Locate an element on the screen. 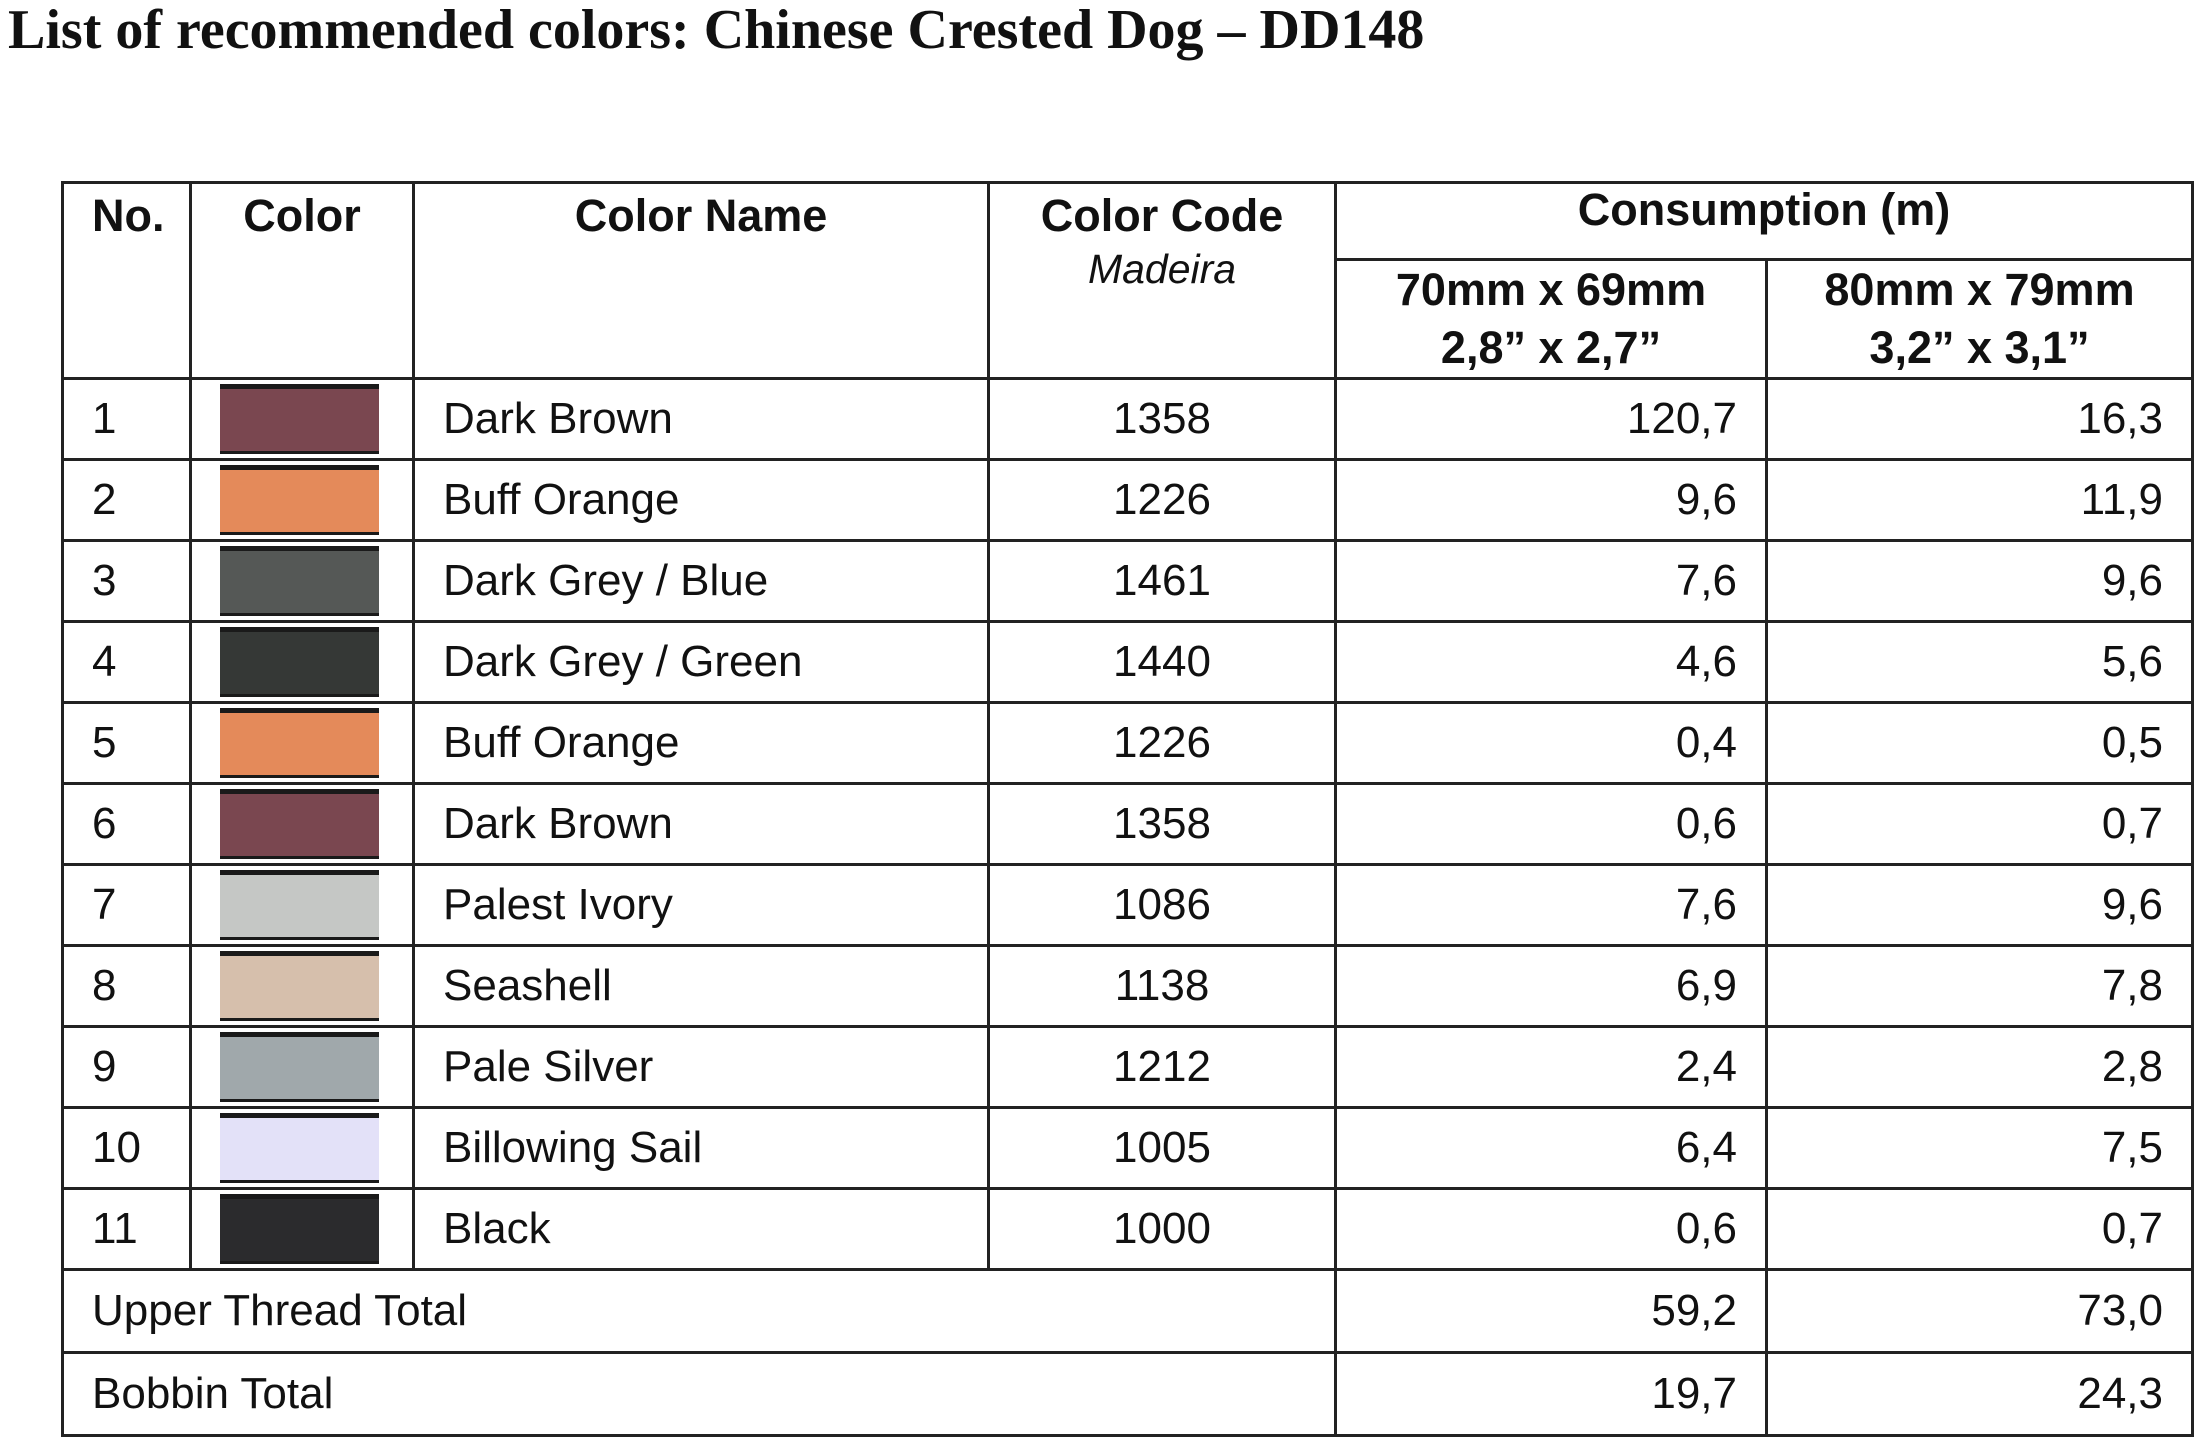 The width and height of the screenshot is (2200, 1437). header-color-name: Color Name is located at coordinates (701, 280).